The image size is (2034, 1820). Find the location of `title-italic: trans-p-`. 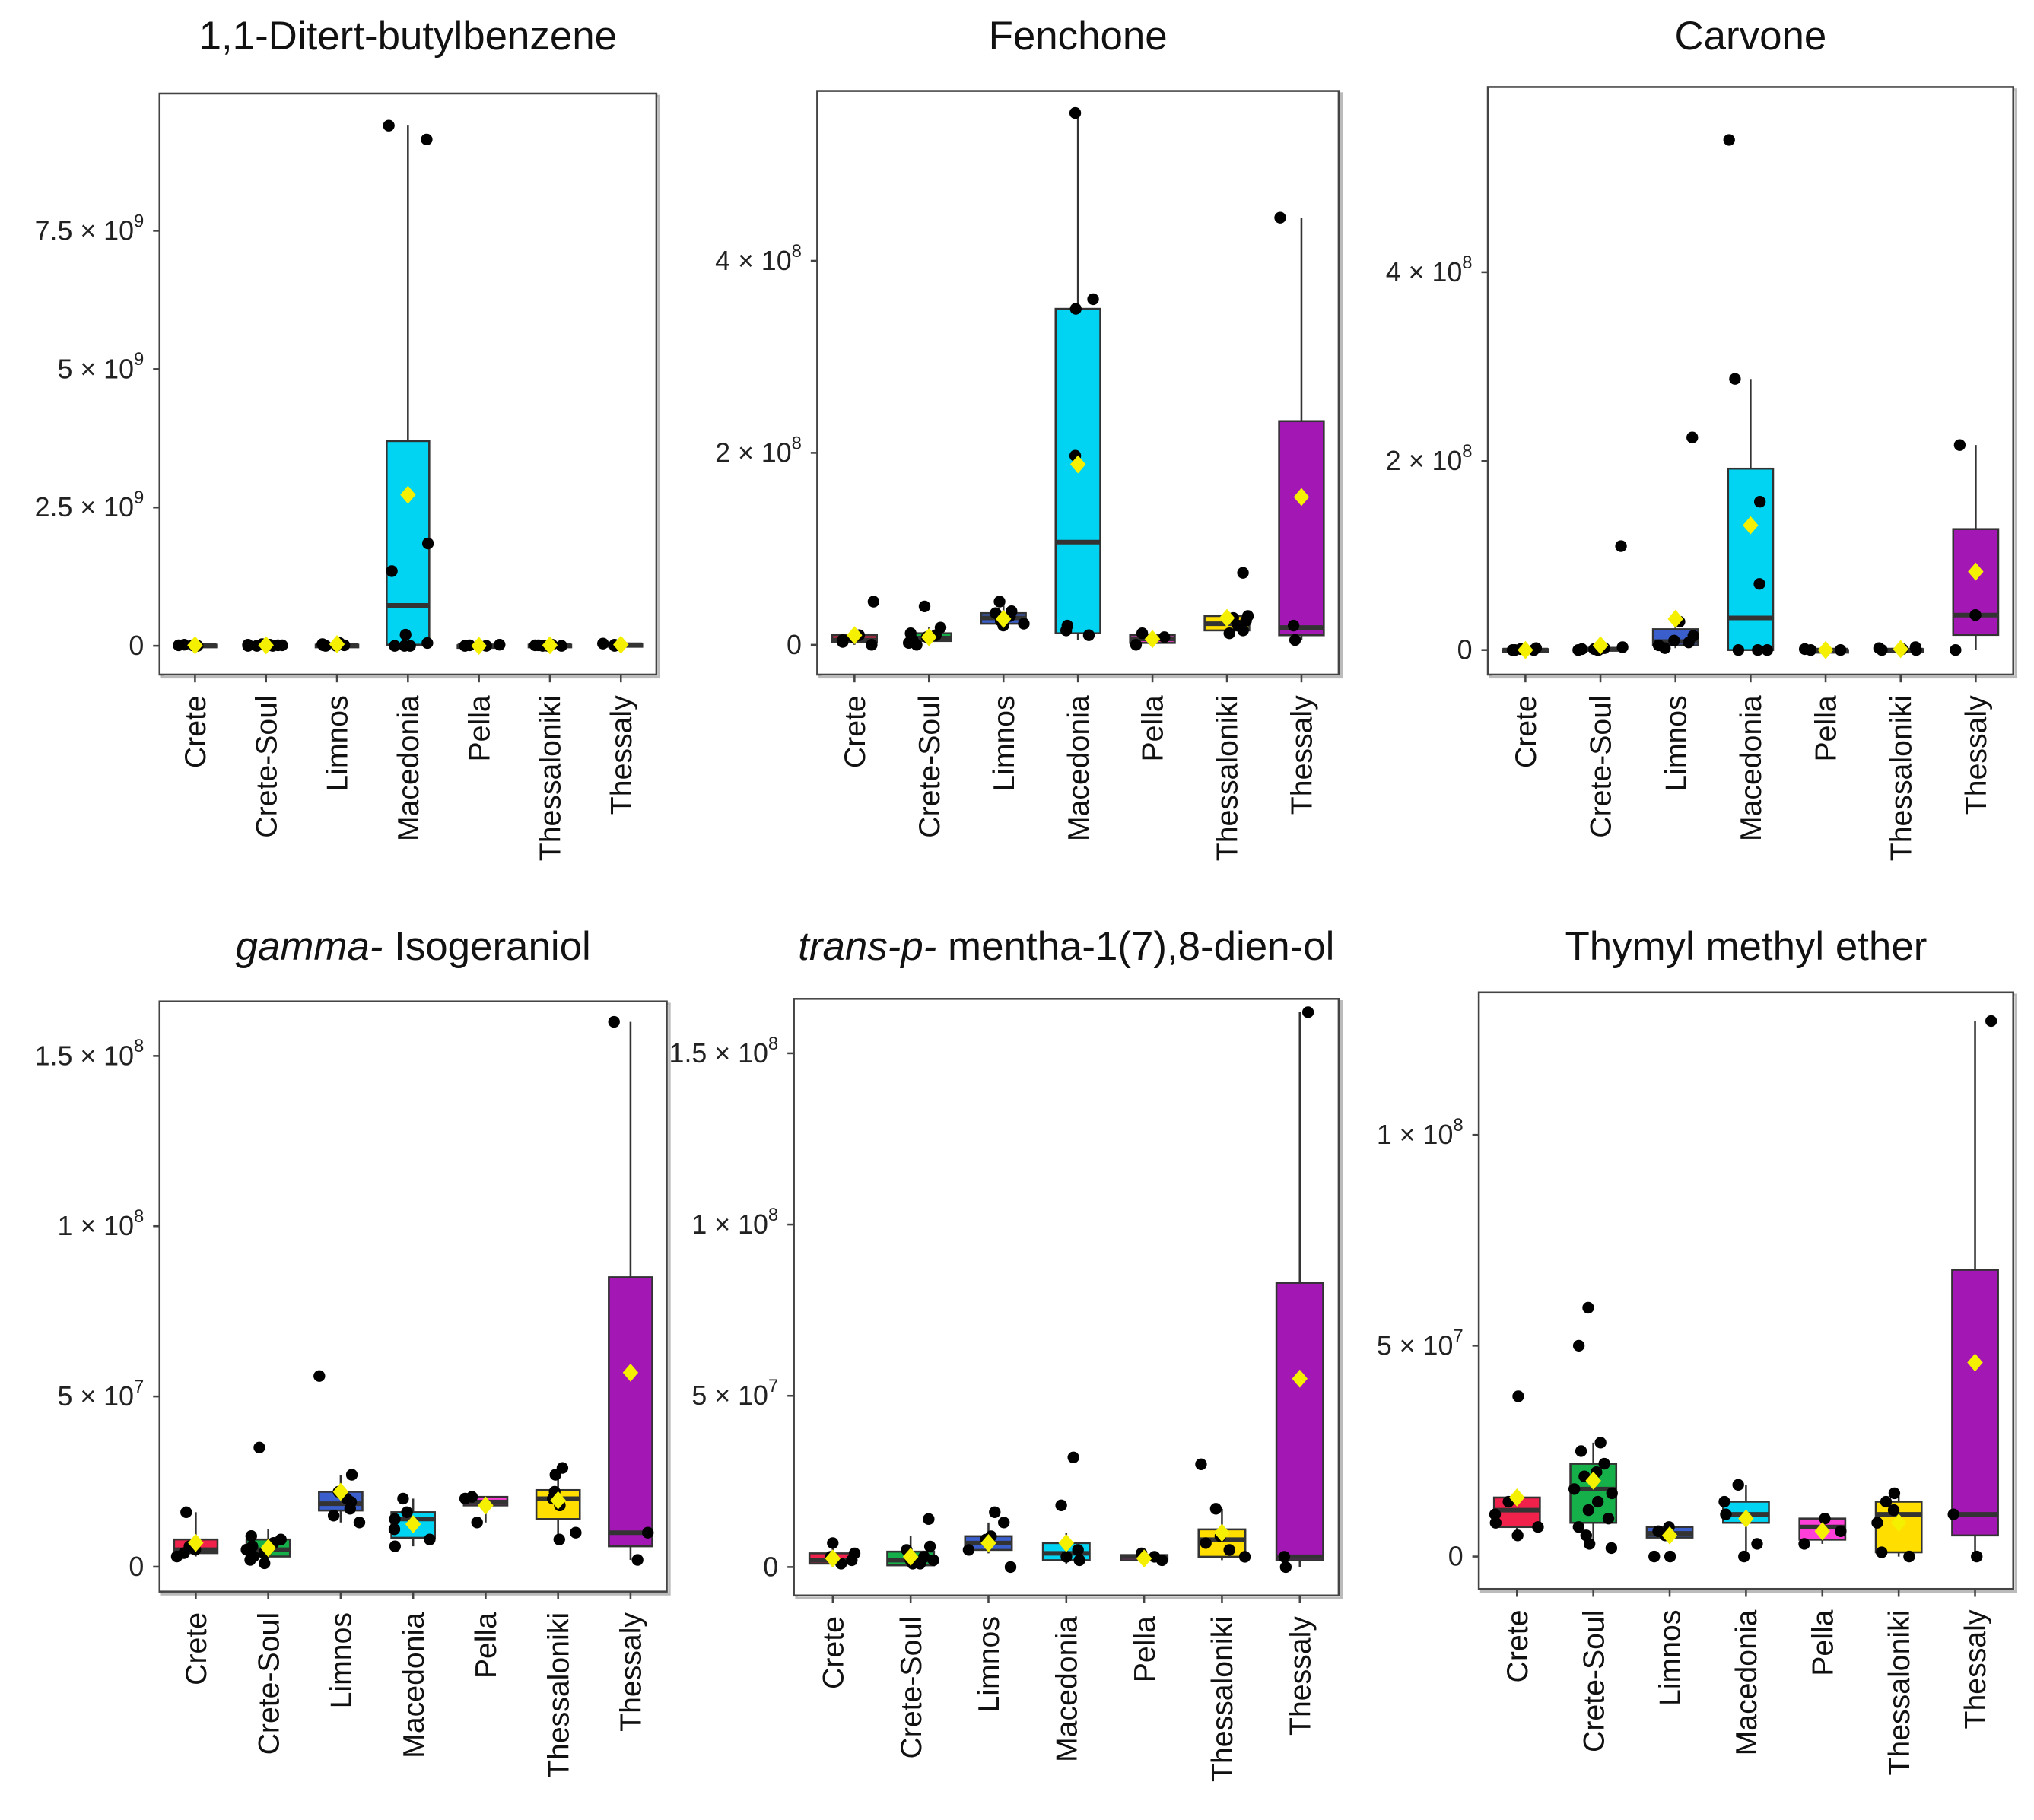

title-italic: trans-p- is located at coordinates (867, 946).